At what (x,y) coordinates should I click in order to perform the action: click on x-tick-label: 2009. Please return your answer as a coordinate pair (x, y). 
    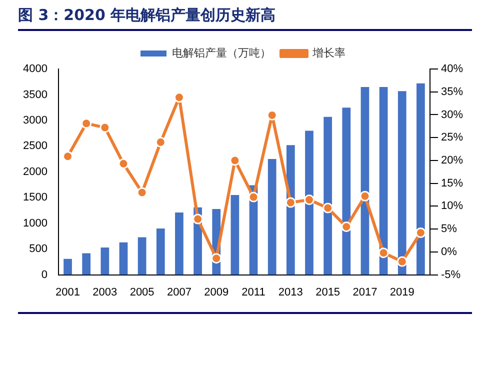
    Looking at the image, I should click on (216, 292).